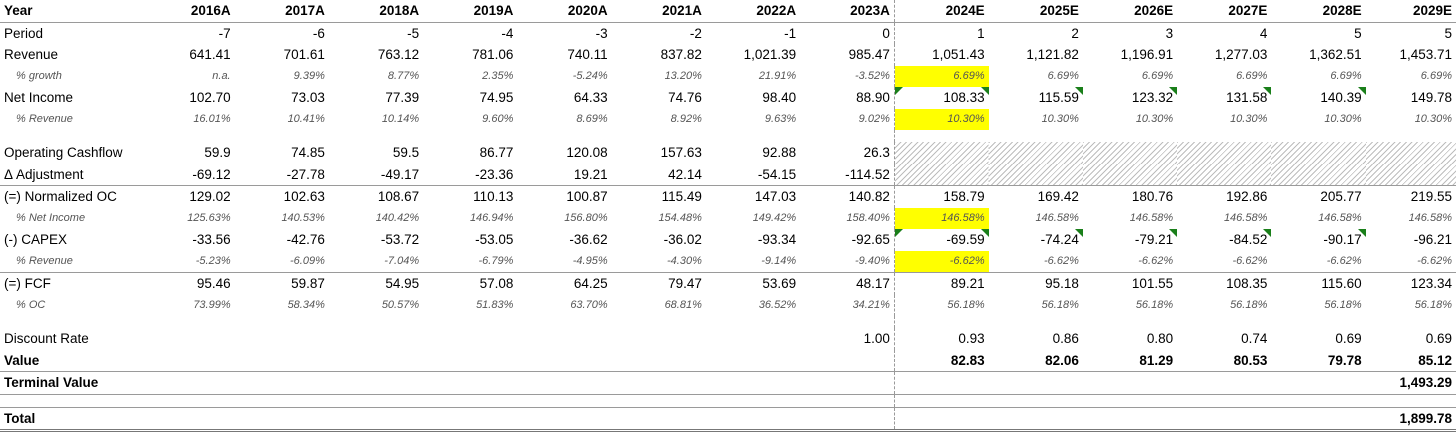 Image resolution: width=1456 pixels, height=432 pixels. I want to click on row-label-fcf: (=) FCF, so click(70, 283).